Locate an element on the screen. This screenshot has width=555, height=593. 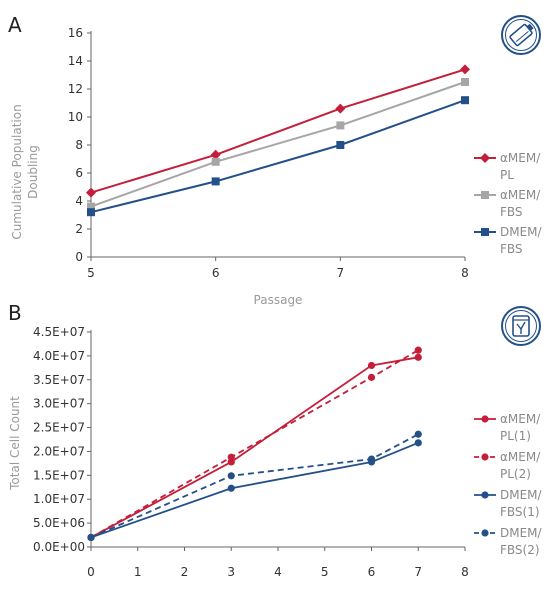
y-tick-label-a: 16 is located at coordinates (75, 33).